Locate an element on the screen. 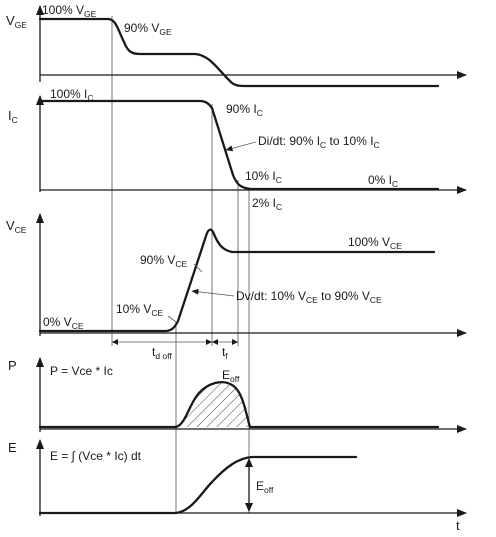 The width and height of the screenshot is (496, 537). ic-2-label: 2% IC is located at coordinates (267, 204).